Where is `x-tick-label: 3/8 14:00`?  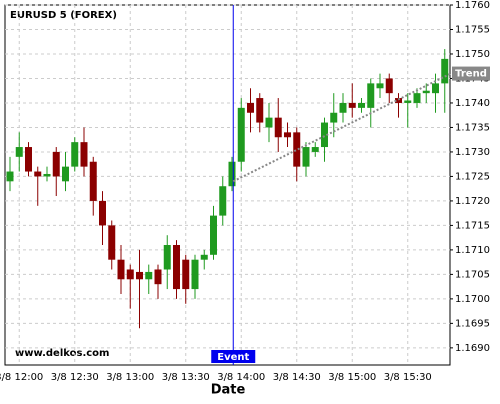
x-tick-label: 3/8 14:00 is located at coordinates (241, 377).